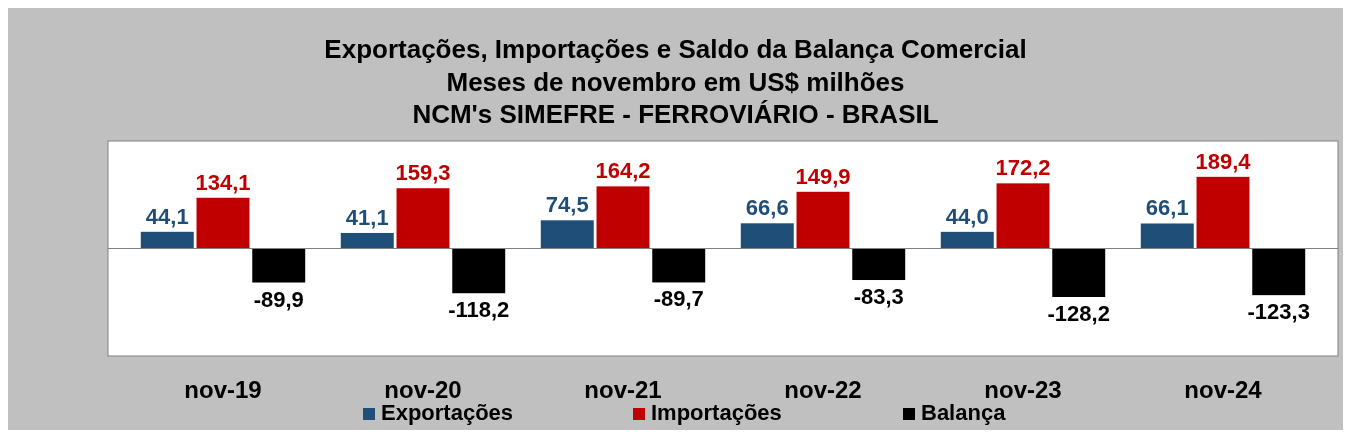 Image resolution: width=1351 pixels, height=438 pixels. What do you see at coordinates (823, 176) in the screenshot?
I see `data-label: 149,9` at bounding box center [823, 176].